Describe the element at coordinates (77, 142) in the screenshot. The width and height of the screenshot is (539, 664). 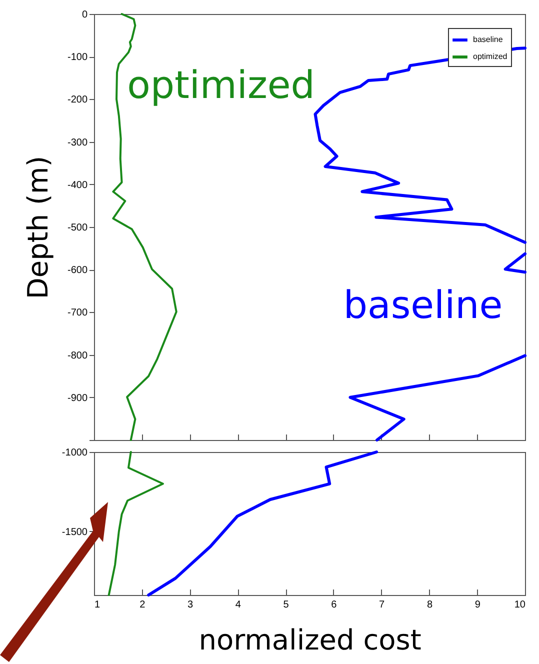
I see `y-tick-label: -300` at that location.